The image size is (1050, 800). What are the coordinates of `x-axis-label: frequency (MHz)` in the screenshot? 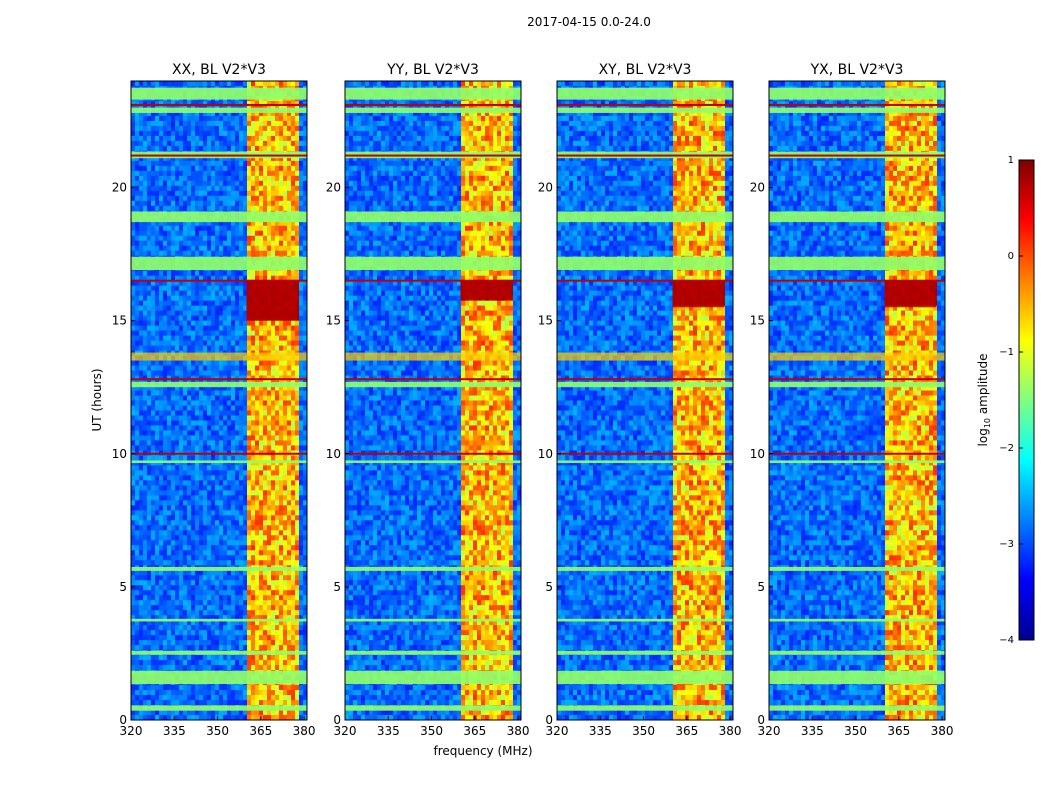 It's located at (482, 751).